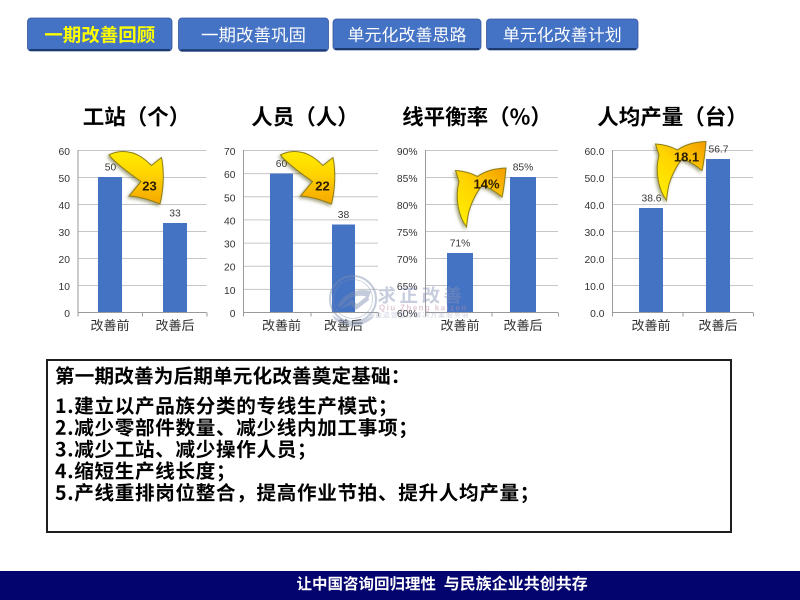 This screenshot has width=800, height=600. I want to click on svg-text: 71%, so click(460, 244).